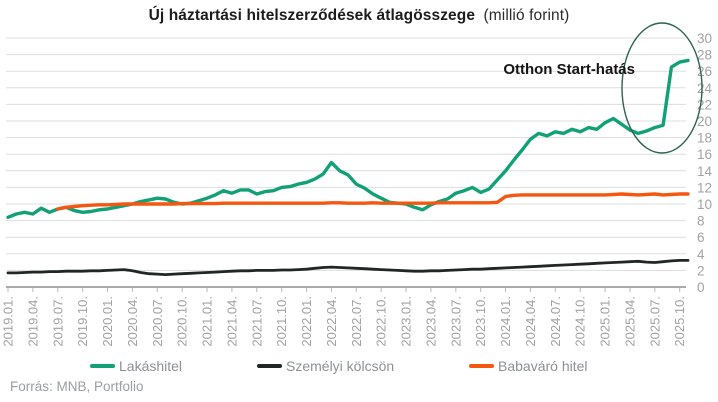 This screenshot has height=402, width=718. Describe the element at coordinates (701, 221) in the screenshot. I see `svg-text: 8` at that location.